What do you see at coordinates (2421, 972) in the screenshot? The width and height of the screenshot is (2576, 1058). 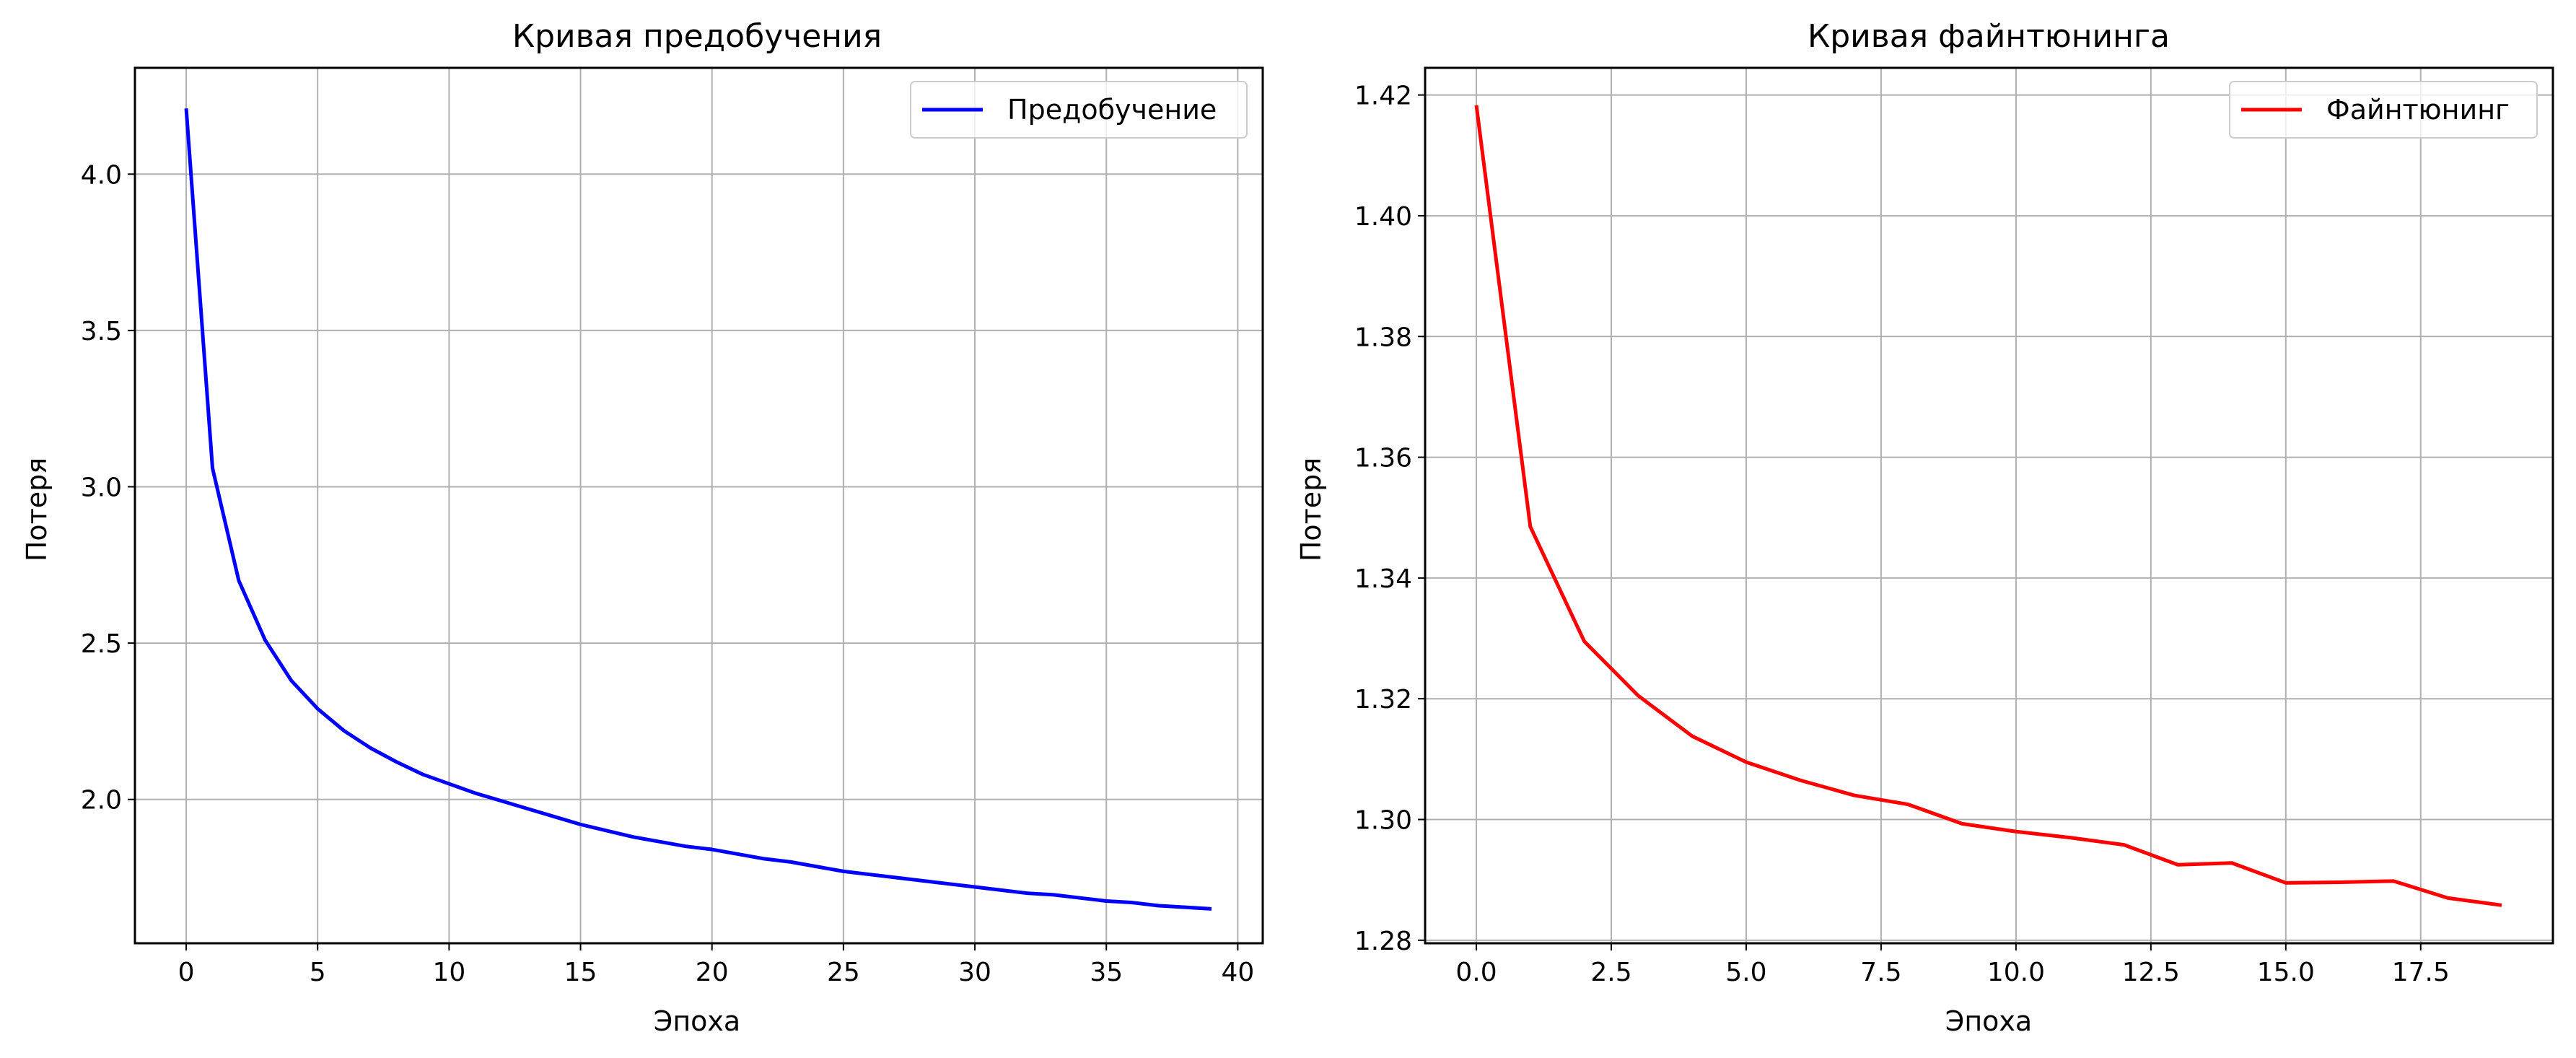 I see `x-tick-label: 17.5` at bounding box center [2421, 972].